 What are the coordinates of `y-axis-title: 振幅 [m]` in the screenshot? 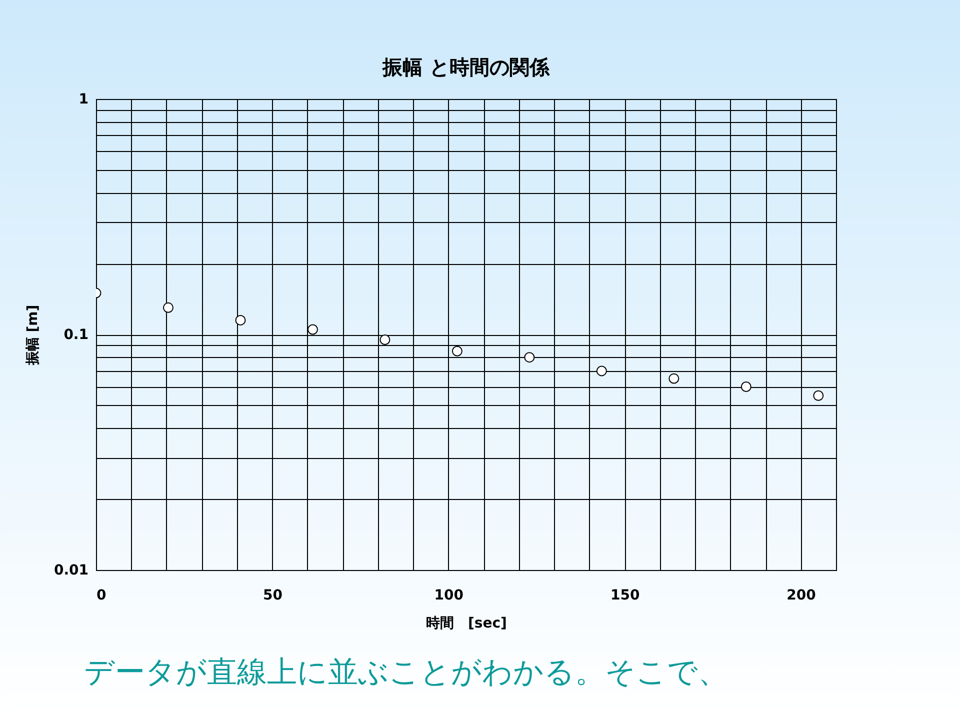 It's located at (32, 335).